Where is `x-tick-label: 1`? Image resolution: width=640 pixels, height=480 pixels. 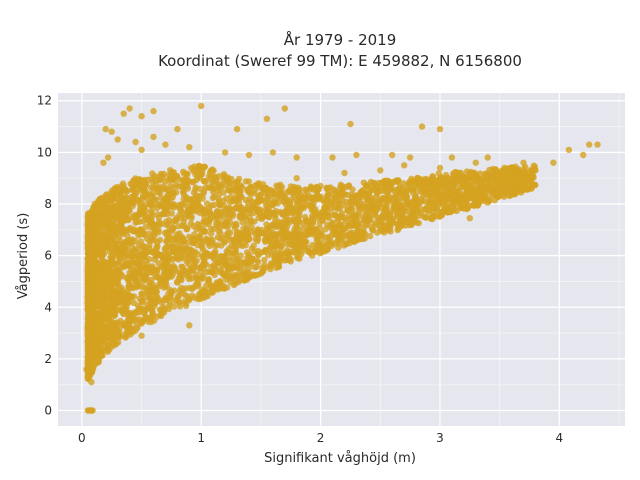
x-tick-label: 1 is located at coordinates (201, 438).